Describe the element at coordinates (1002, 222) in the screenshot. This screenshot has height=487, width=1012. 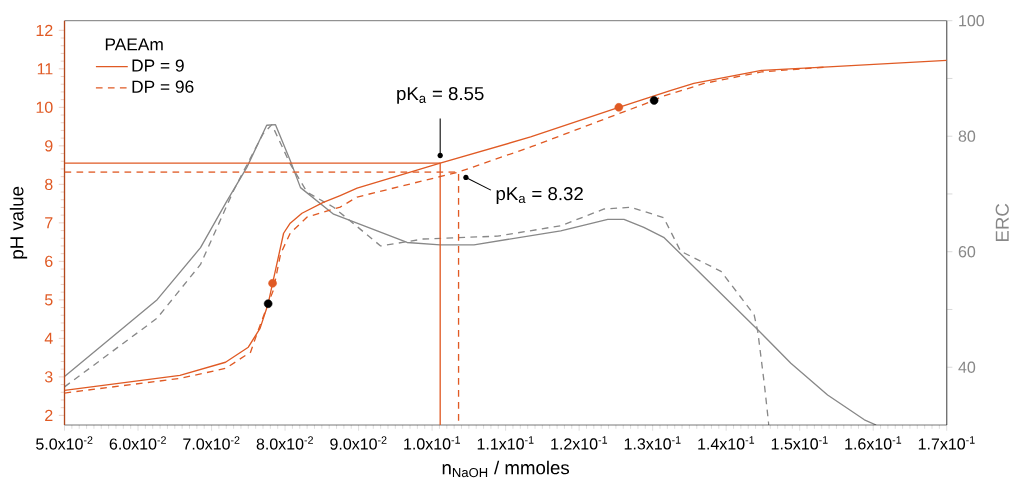
I see `y2-axis-title: ERC` at that location.